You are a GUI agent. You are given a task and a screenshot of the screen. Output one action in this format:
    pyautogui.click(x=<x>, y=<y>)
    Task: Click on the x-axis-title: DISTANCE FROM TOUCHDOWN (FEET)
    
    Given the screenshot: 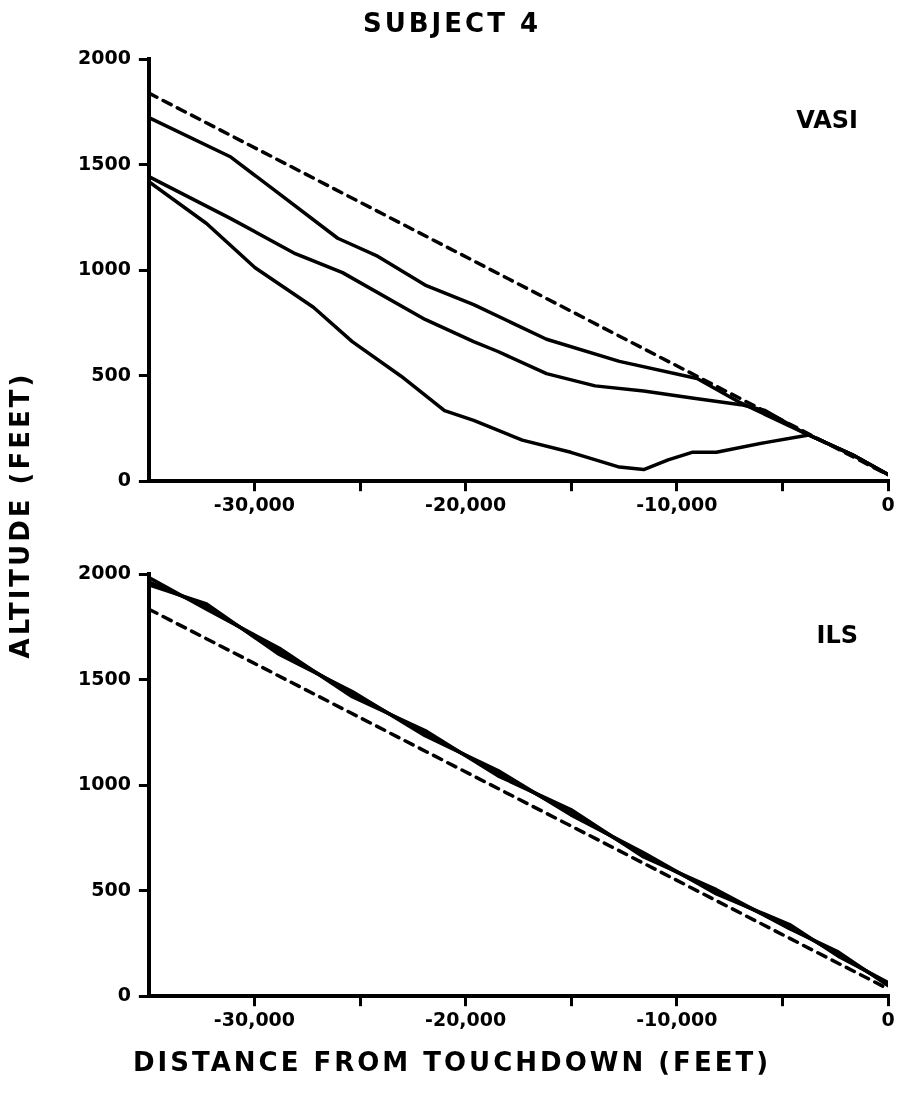 What is the action you would take?
    pyautogui.click(x=452, y=1062)
    